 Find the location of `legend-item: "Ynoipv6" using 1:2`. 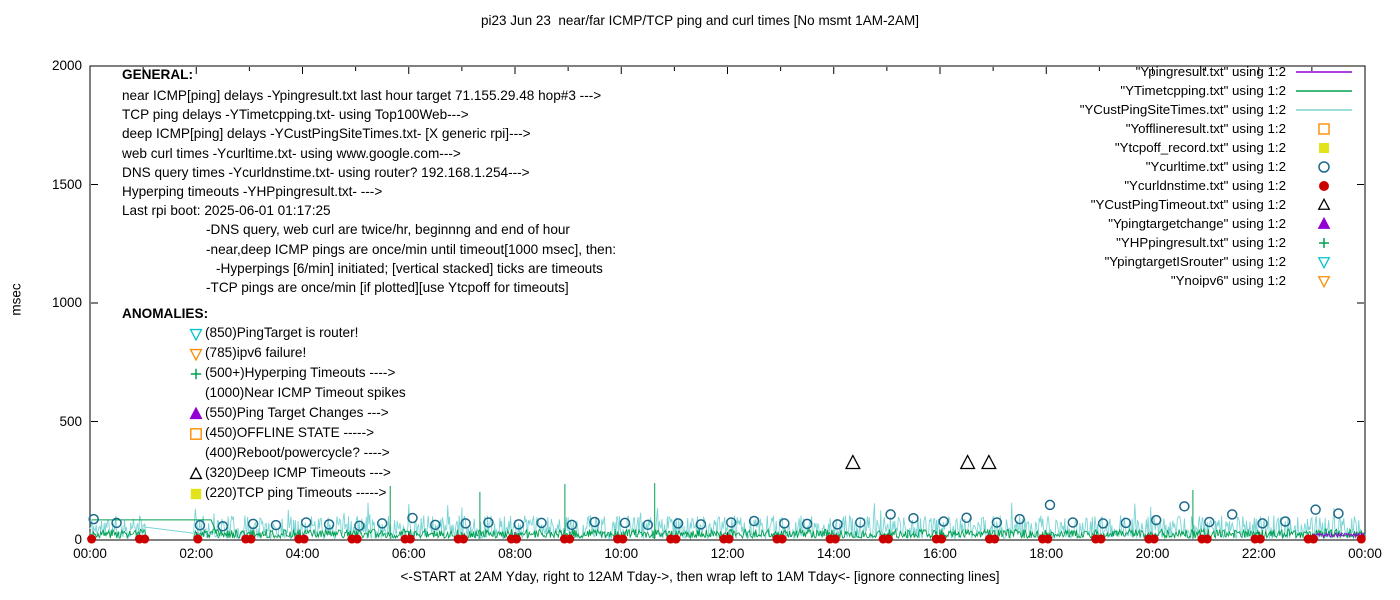

legend-item: "Ynoipv6" using 1:2 is located at coordinates (678, 280).